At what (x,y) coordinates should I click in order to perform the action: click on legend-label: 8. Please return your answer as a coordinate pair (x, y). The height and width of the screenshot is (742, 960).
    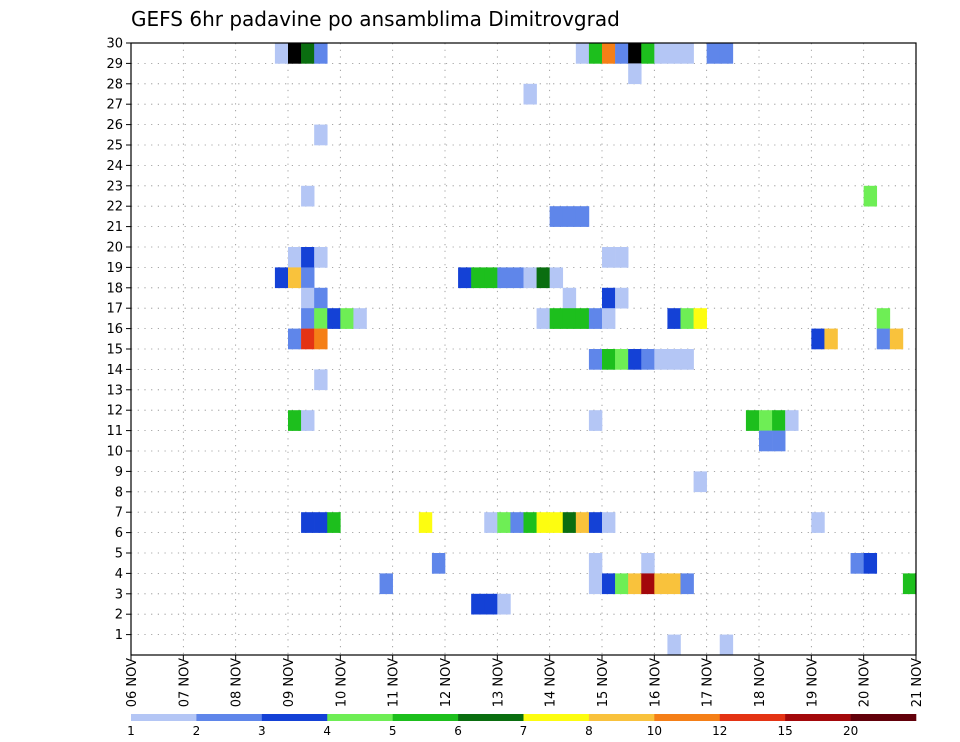
    Looking at the image, I should click on (589, 731).